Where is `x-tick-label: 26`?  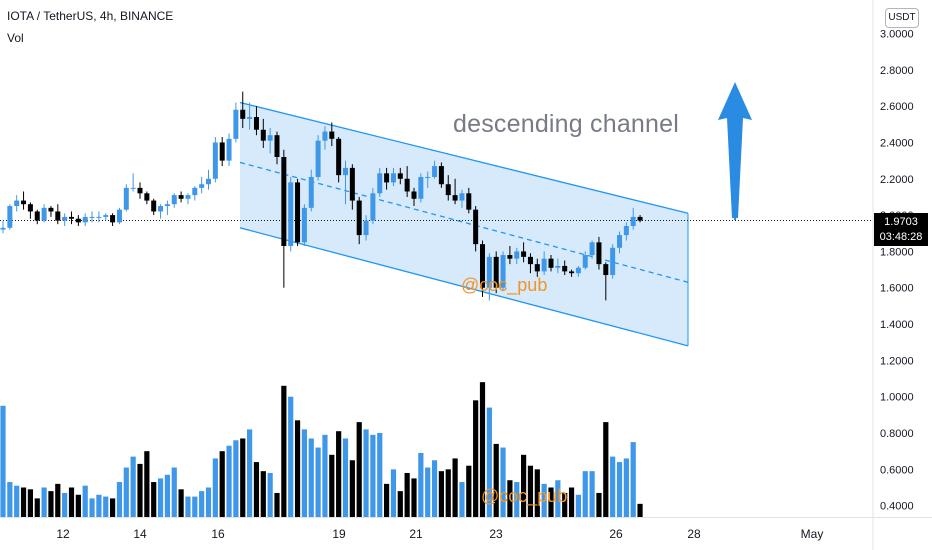 x-tick-label: 26 is located at coordinates (616, 534).